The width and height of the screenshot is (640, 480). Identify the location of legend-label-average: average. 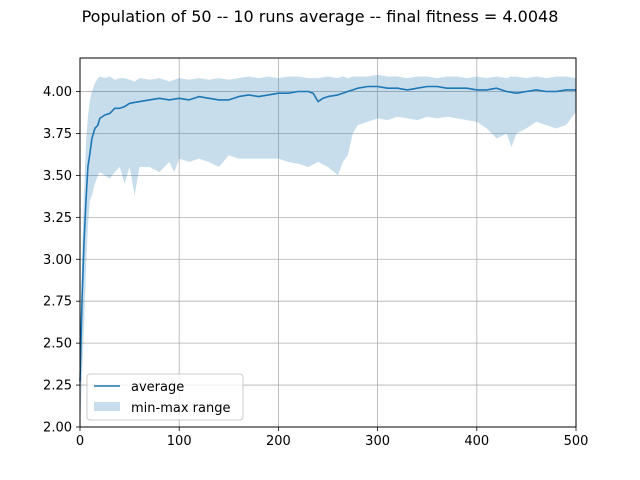
(157, 387).